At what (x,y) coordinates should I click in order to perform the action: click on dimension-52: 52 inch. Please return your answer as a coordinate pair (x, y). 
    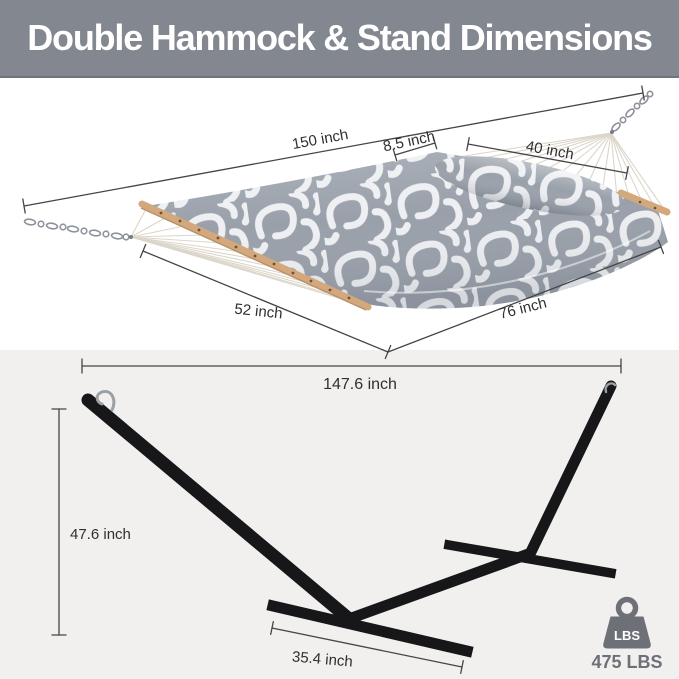
    Looking at the image, I should click on (265, 301).